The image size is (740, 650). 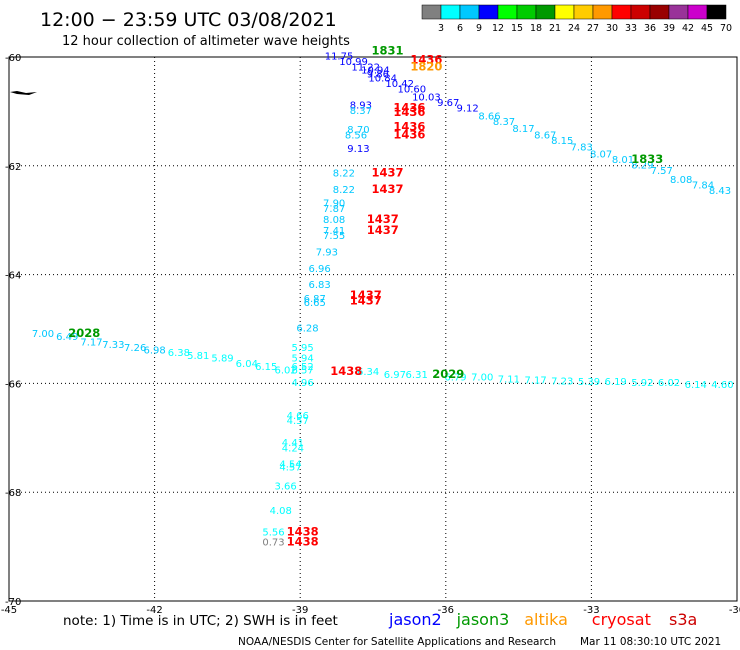 I want to click on satellite-legend-s3a: s3a, so click(x=683, y=619).